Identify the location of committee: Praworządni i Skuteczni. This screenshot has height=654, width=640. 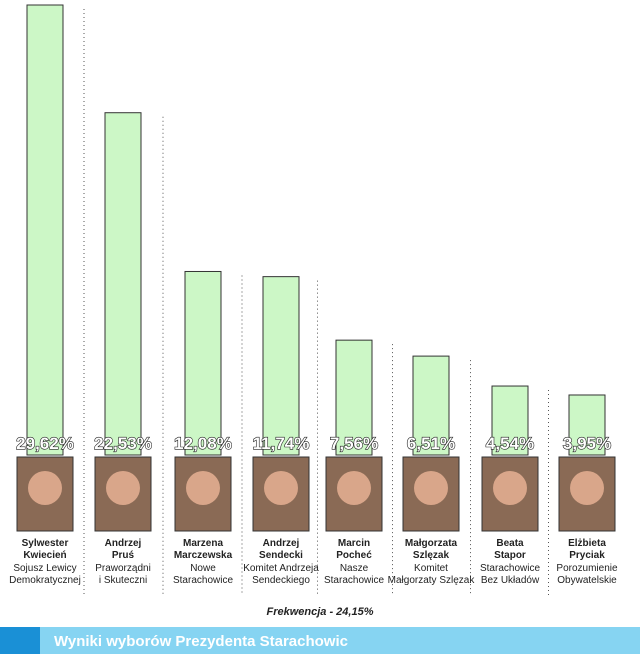
(123, 574).